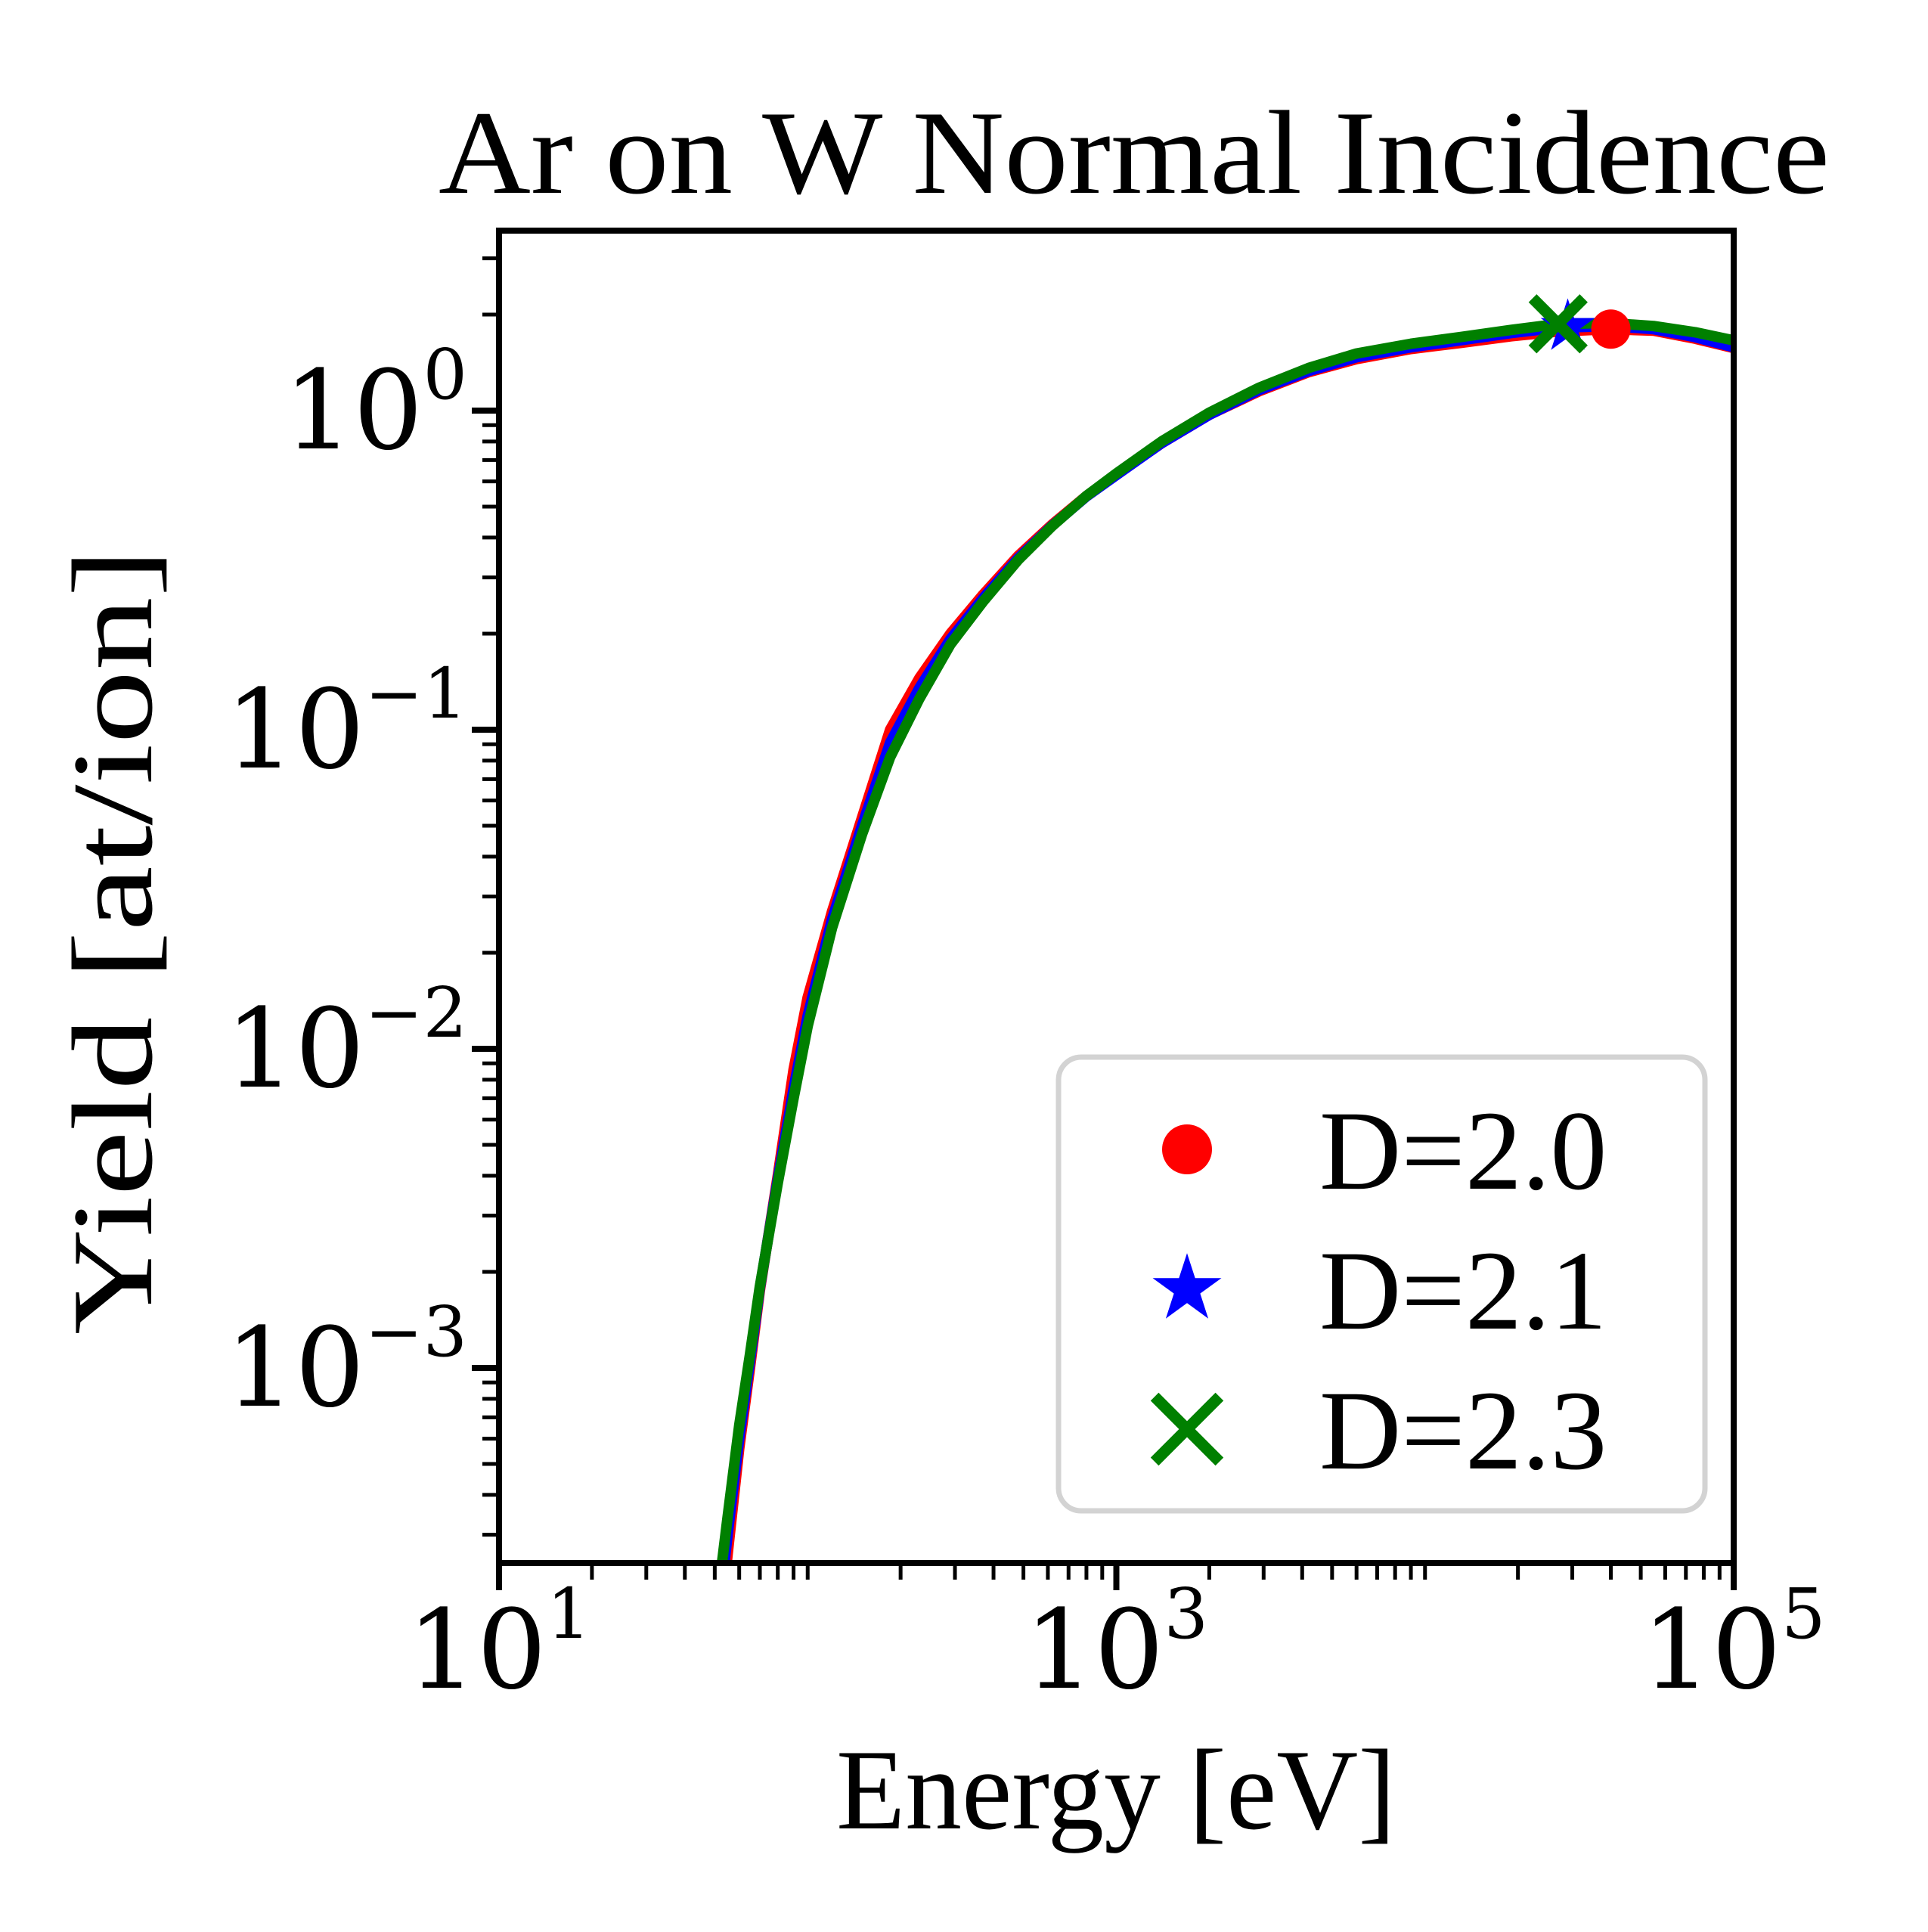 Image resolution: width=1928 pixels, height=1932 pixels. What do you see at coordinates (346, 1362) in the screenshot?
I see `y-tick-label: 10⁻³` at bounding box center [346, 1362].